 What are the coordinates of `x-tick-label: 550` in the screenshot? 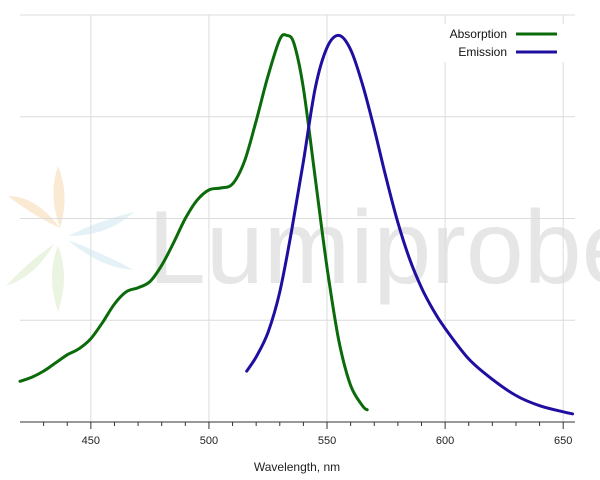 It's located at (327, 441).